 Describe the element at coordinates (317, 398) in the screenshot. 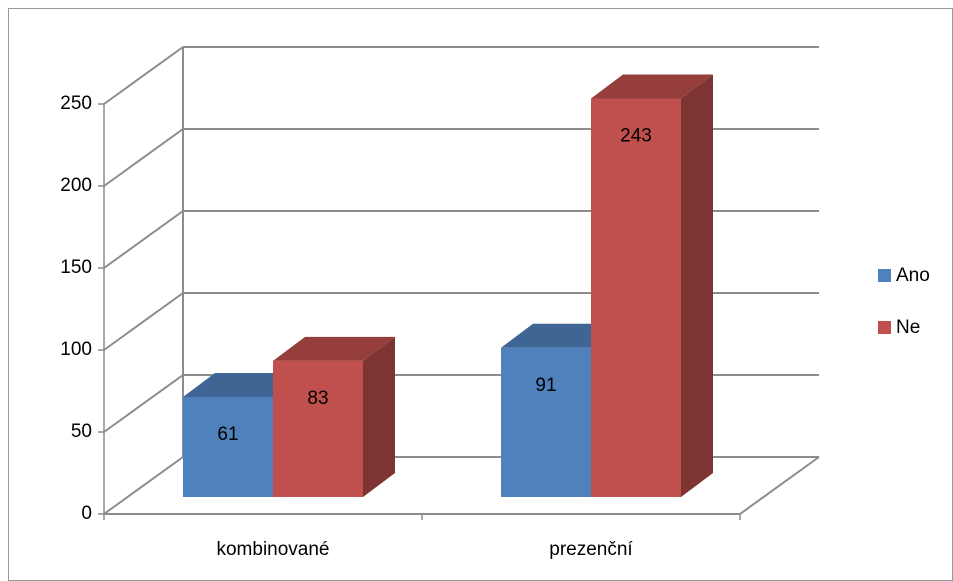

I see `data-label: 83` at that location.